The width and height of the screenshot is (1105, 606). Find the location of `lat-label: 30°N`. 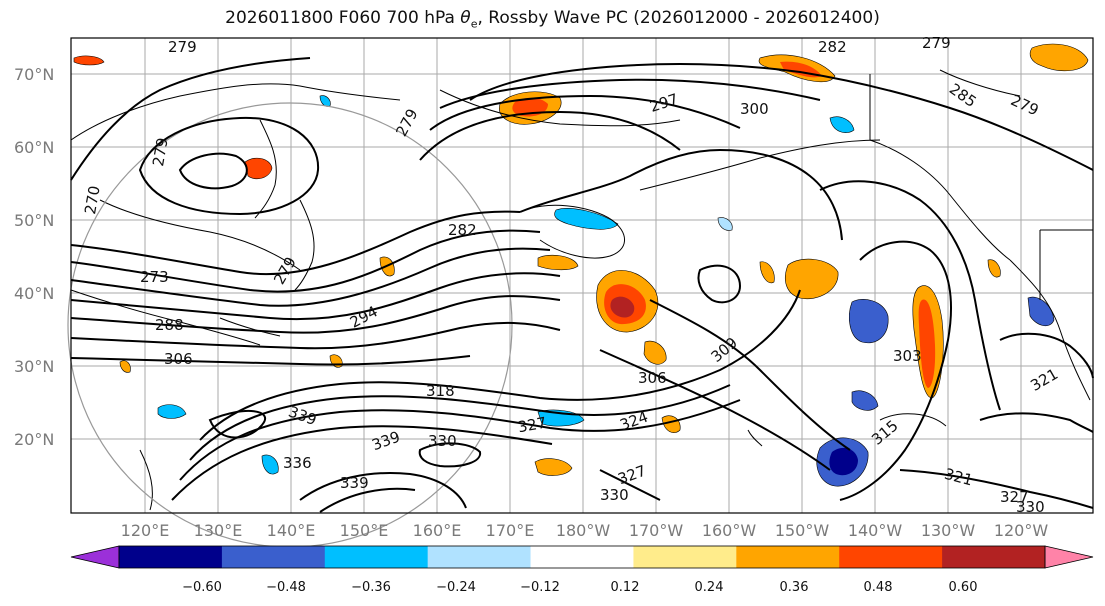

lat-label: 30°N is located at coordinates (34, 366).